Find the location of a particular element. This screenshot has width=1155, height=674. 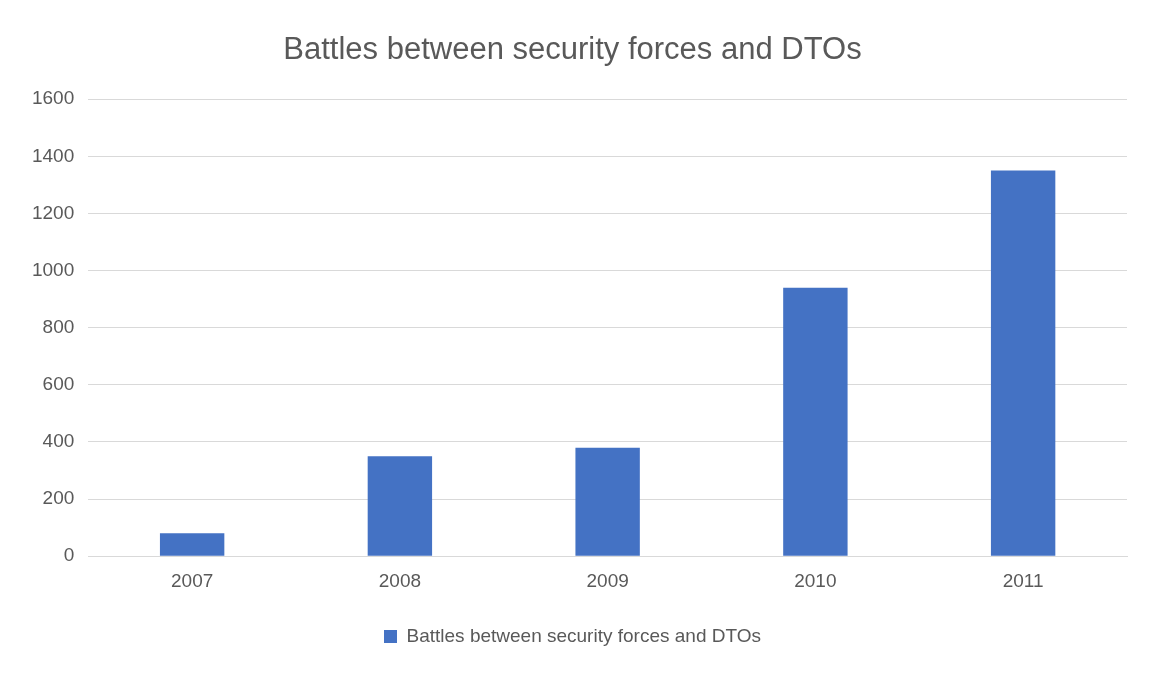

legend-label: Battles between security forces and DTOs is located at coordinates (583, 635).